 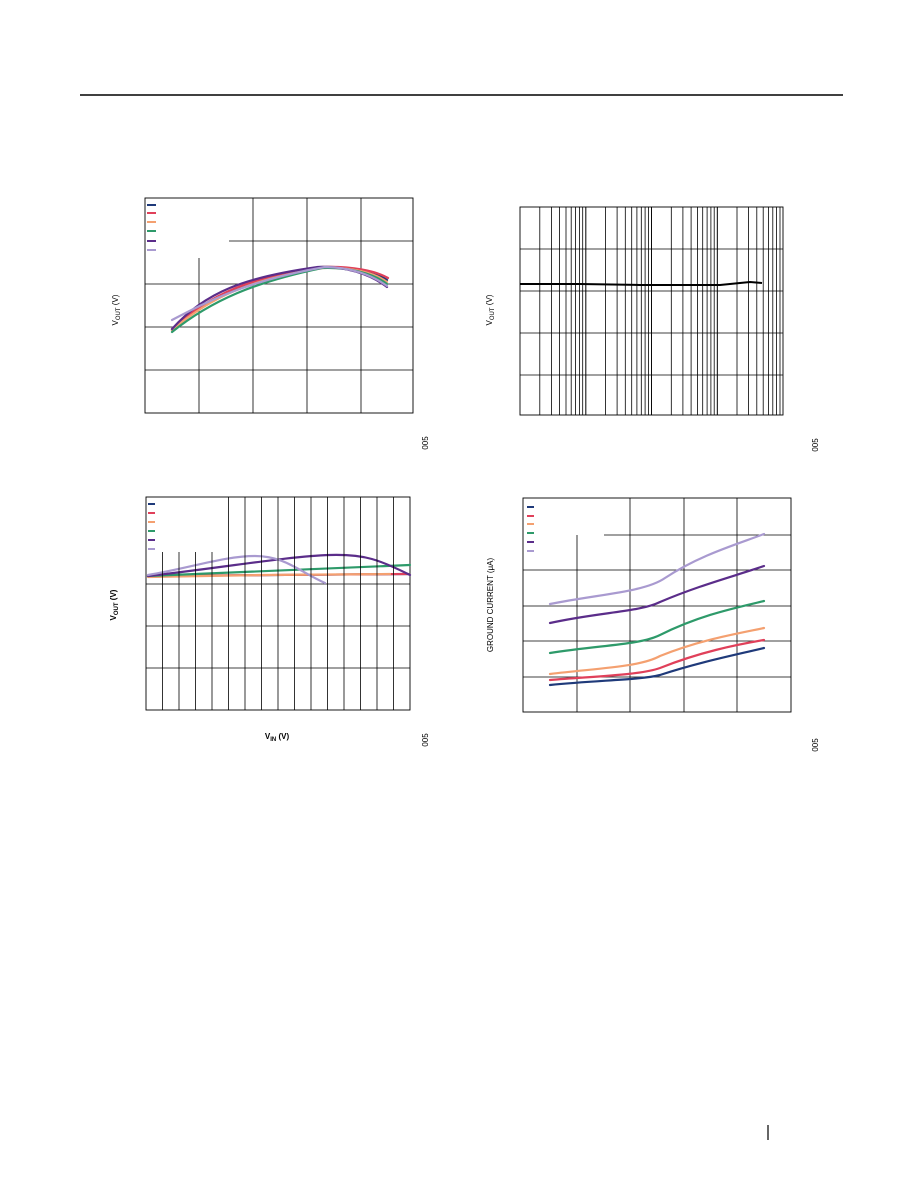 I want to click on figure-4: GROUND CURRENT (μA) 005, so click(x=653, y=624).